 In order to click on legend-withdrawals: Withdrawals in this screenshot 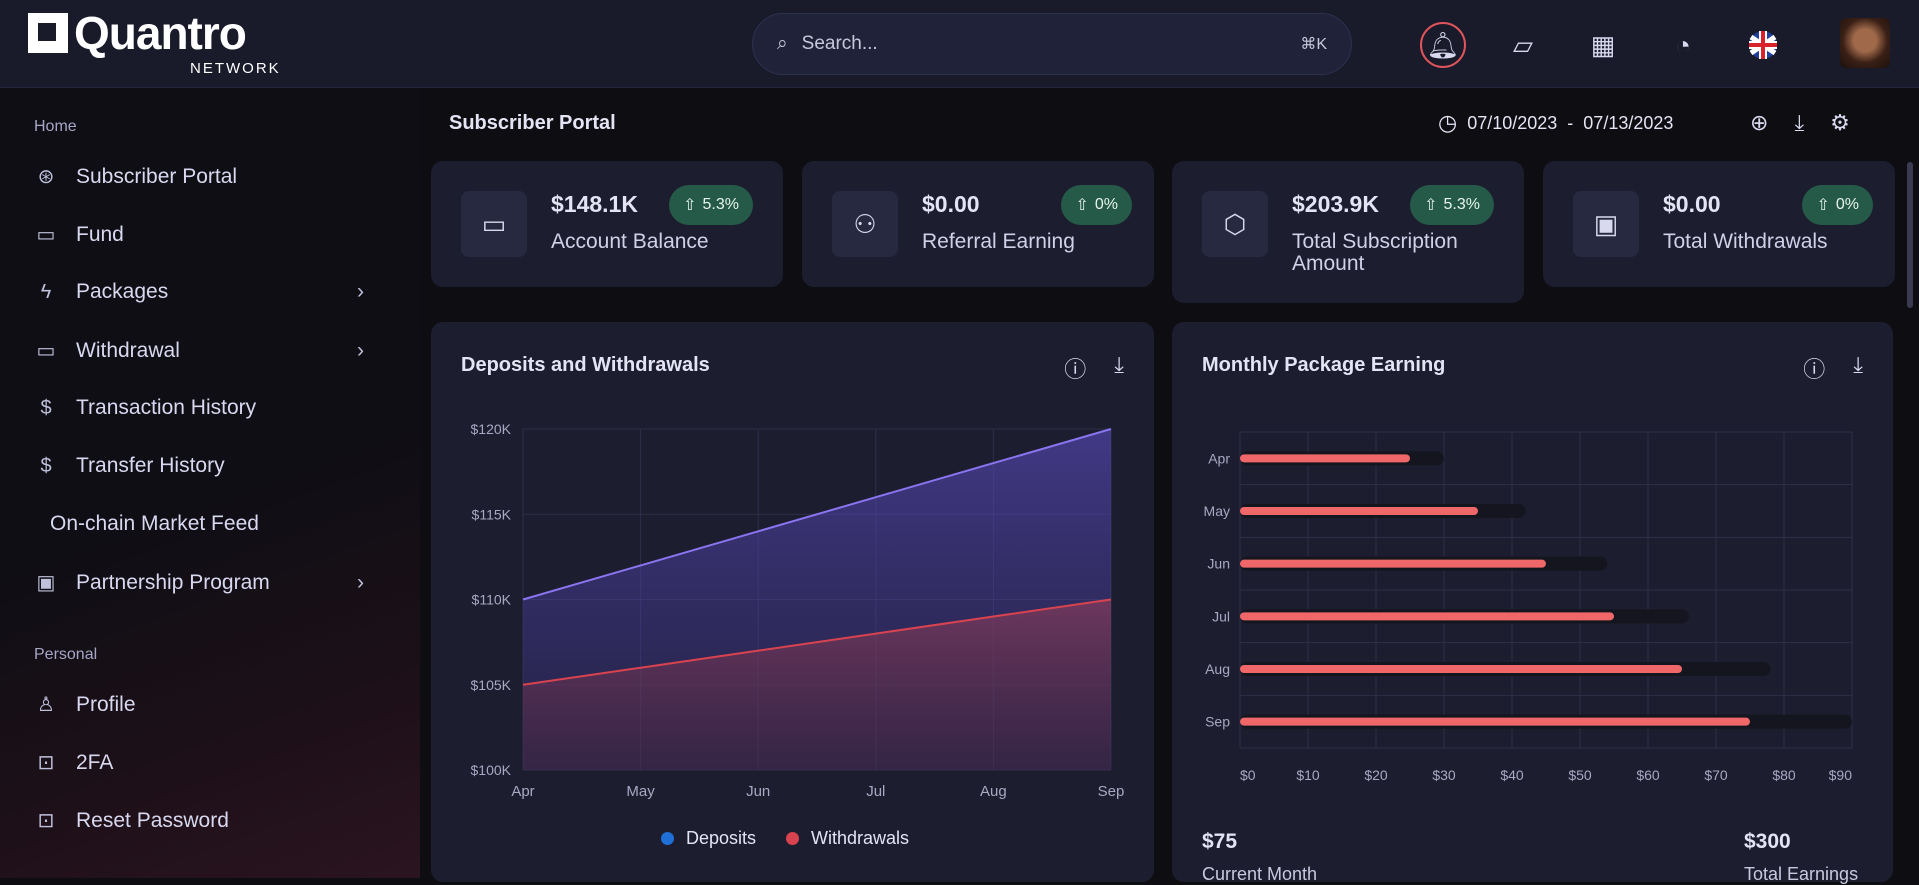, I will do `click(847, 838)`.